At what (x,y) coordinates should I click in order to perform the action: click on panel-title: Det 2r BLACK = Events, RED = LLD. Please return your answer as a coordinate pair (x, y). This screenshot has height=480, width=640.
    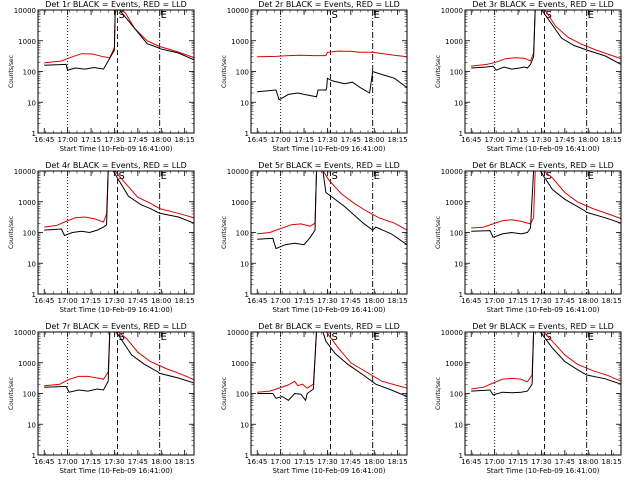
    Looking at the image, I should click on (329, 4).